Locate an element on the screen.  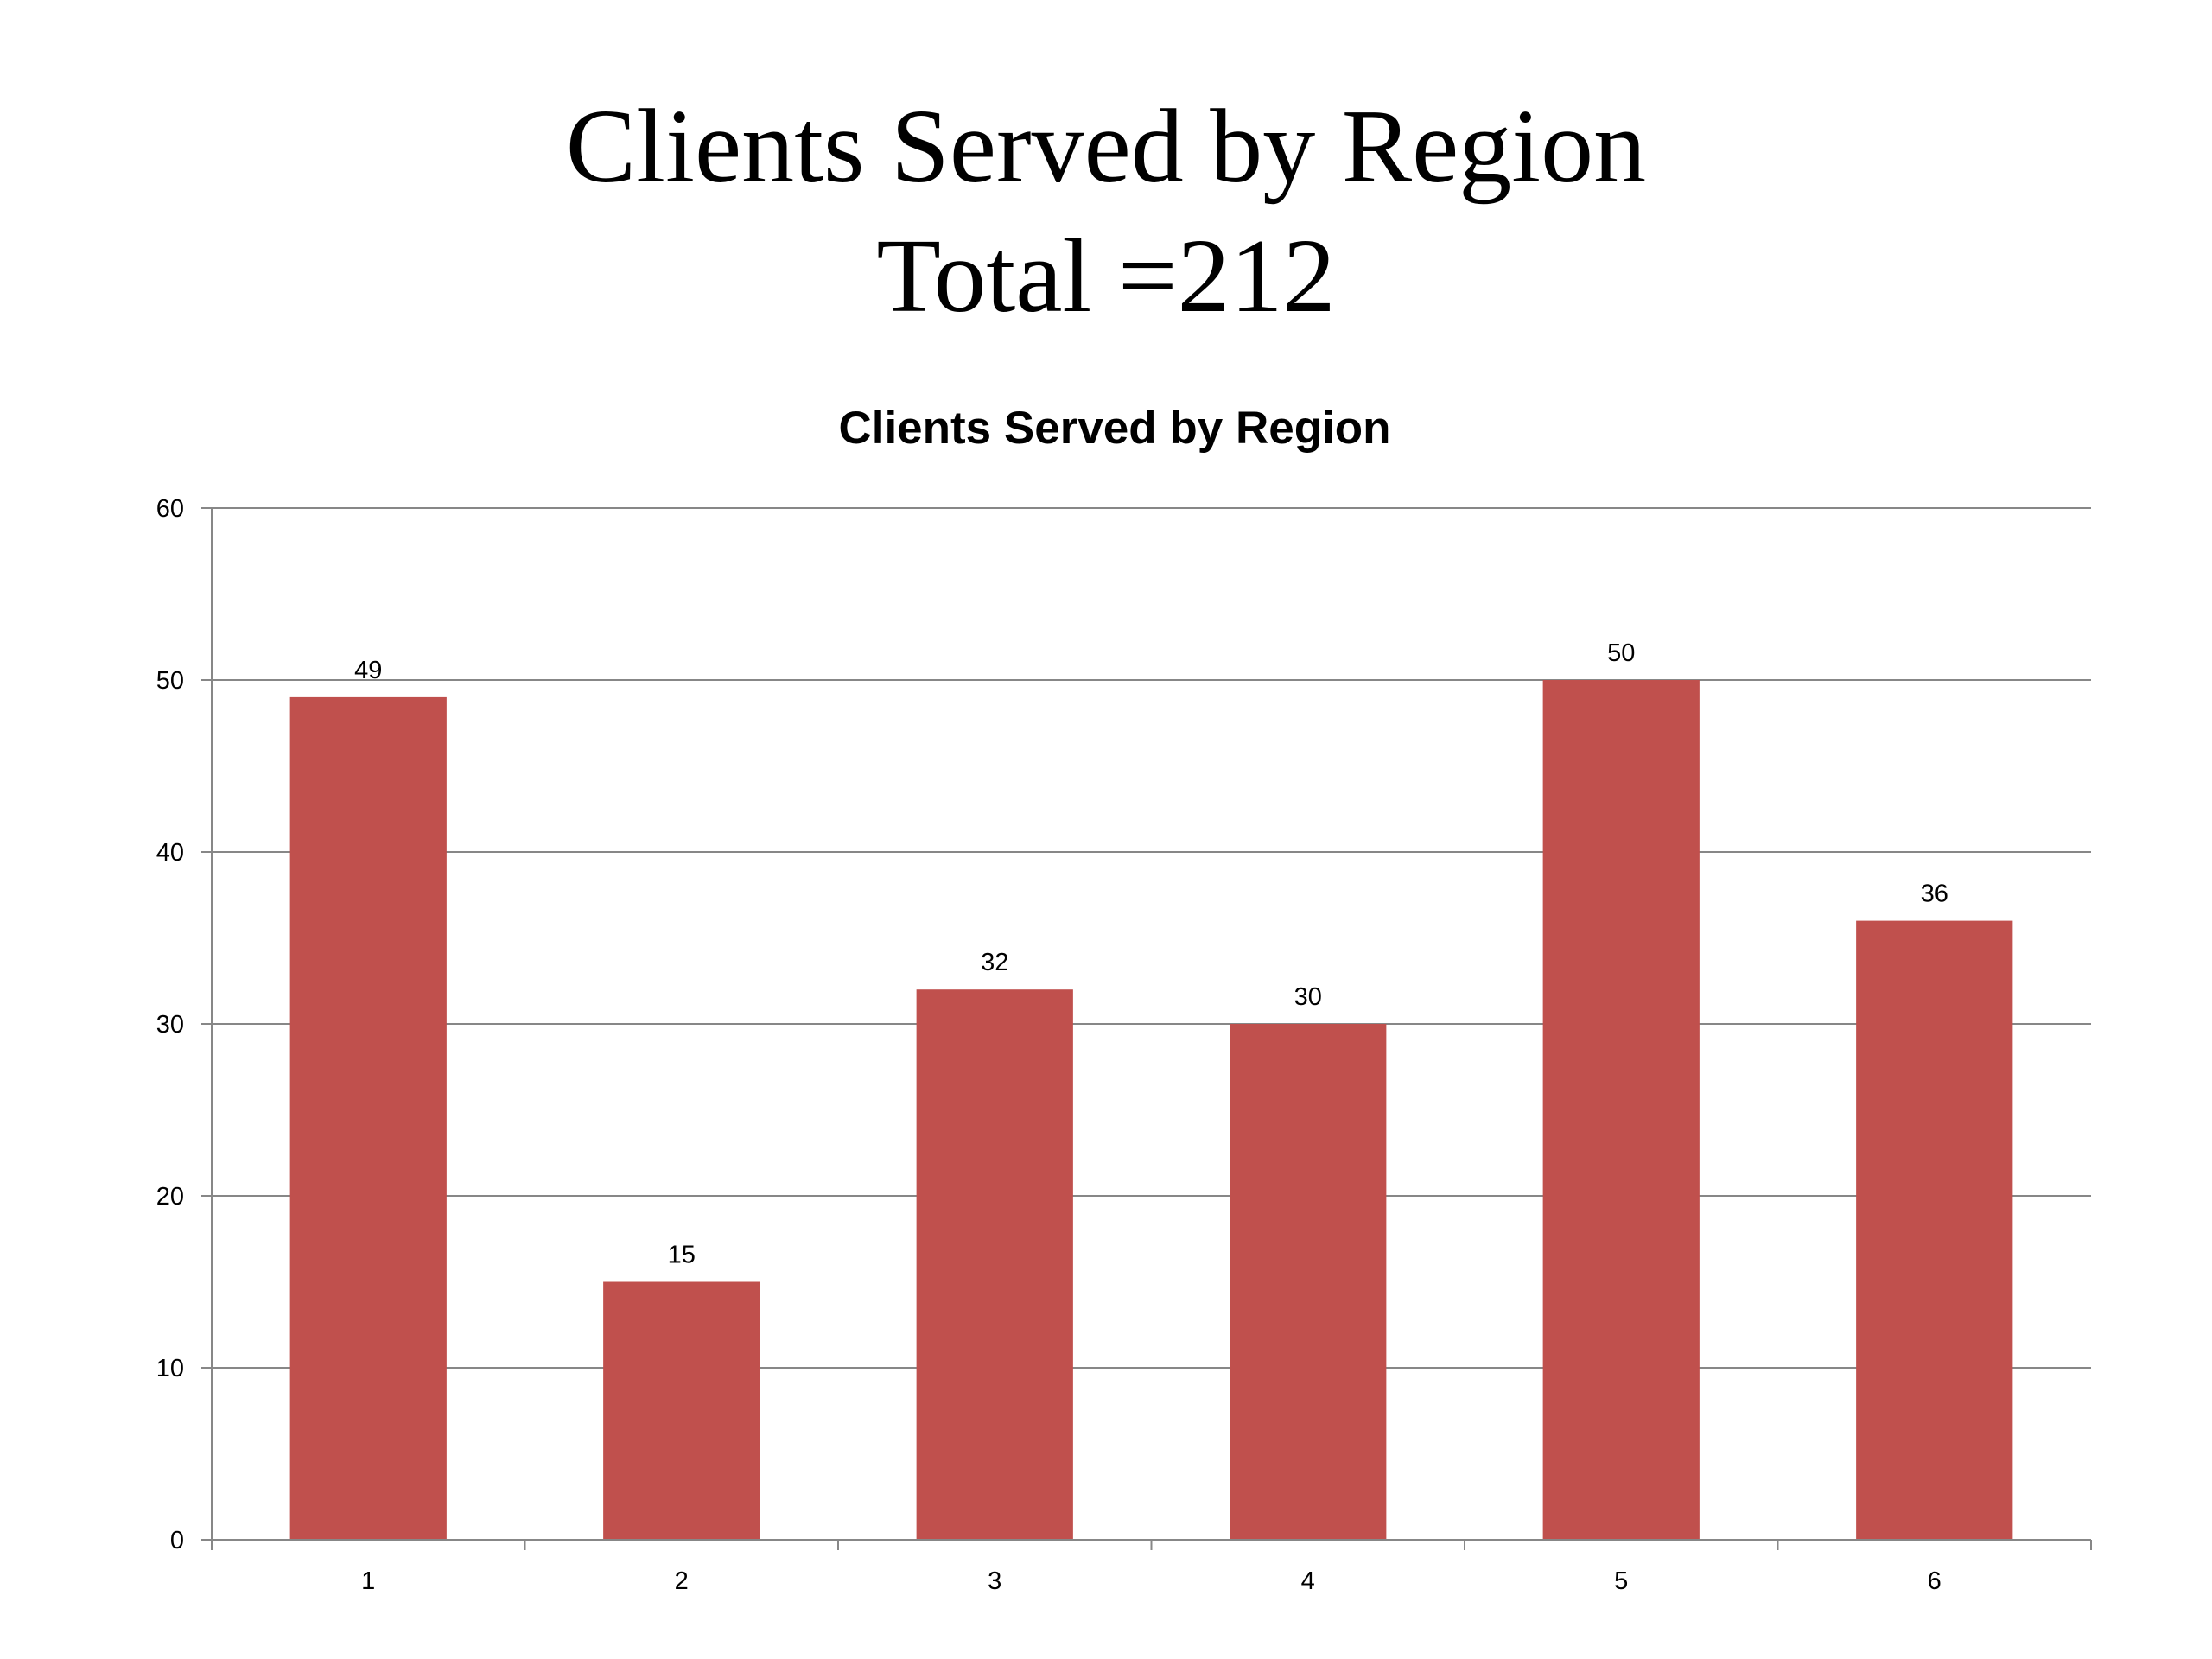
x-tick-label: 6 is located at coordinates (1935, 1581).